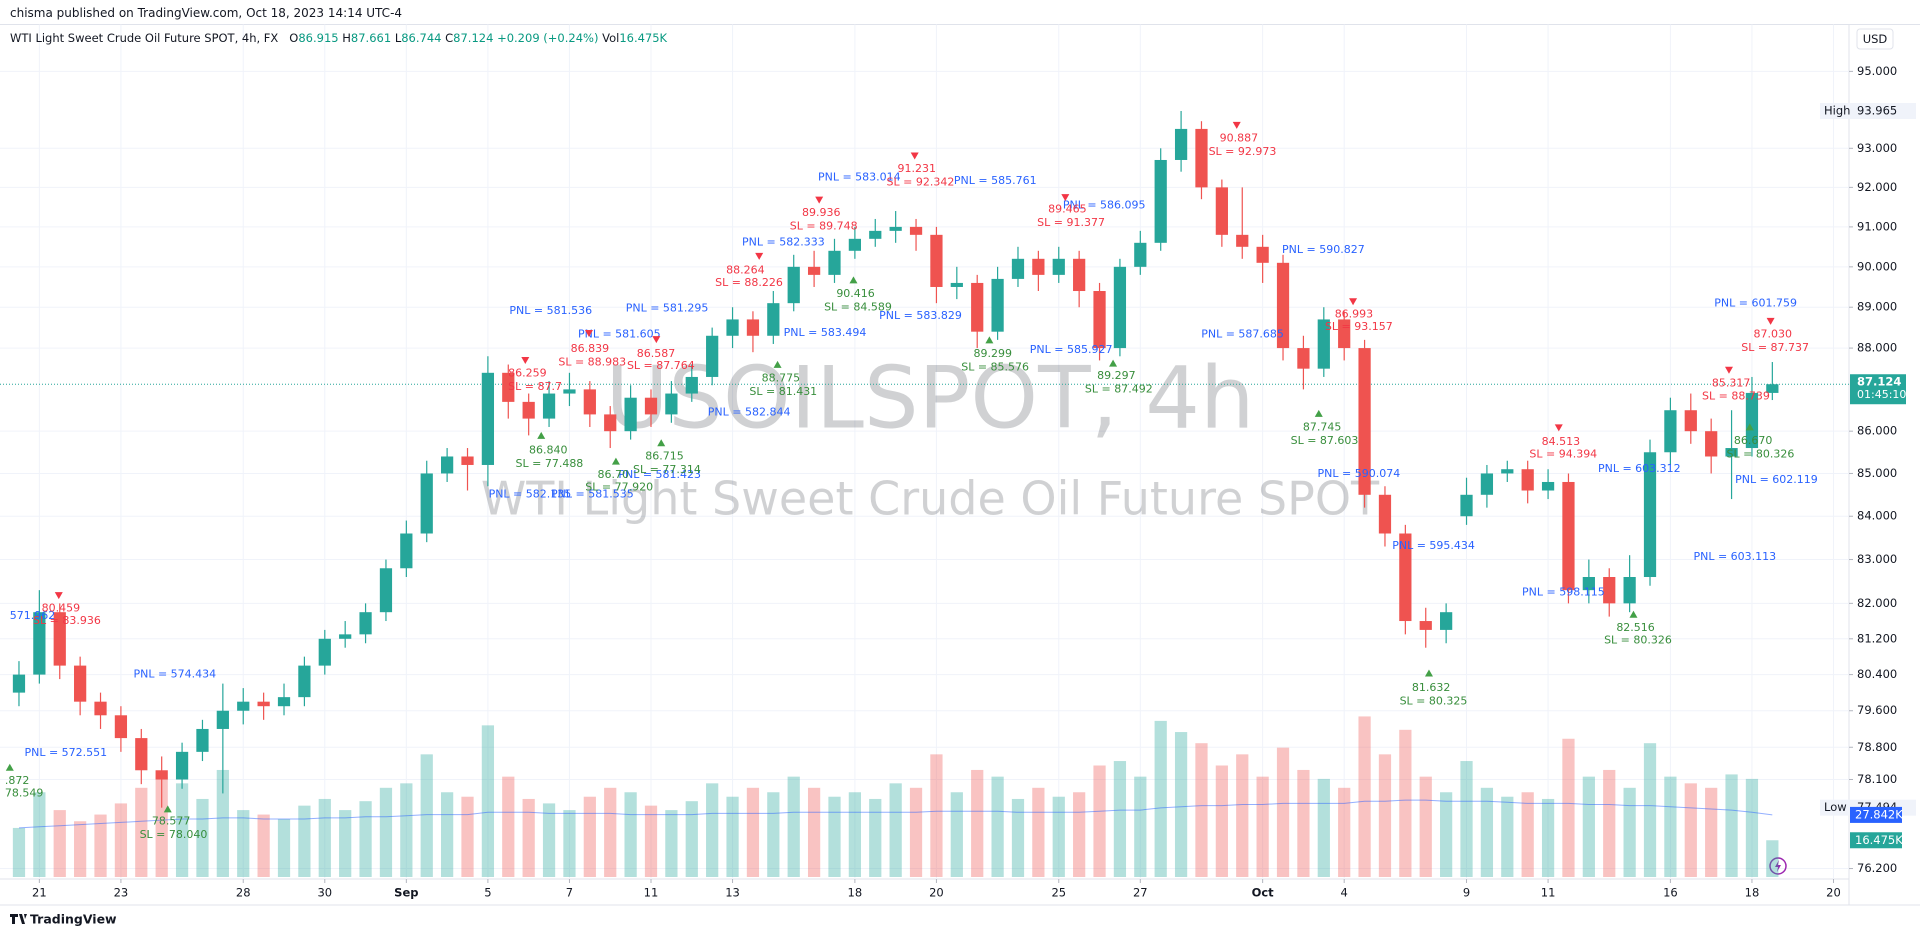  What do you see at coordinates (1548, 893) in the screenshot?
I see `x-tick-label: 11` at bounding box center [1548, 893].